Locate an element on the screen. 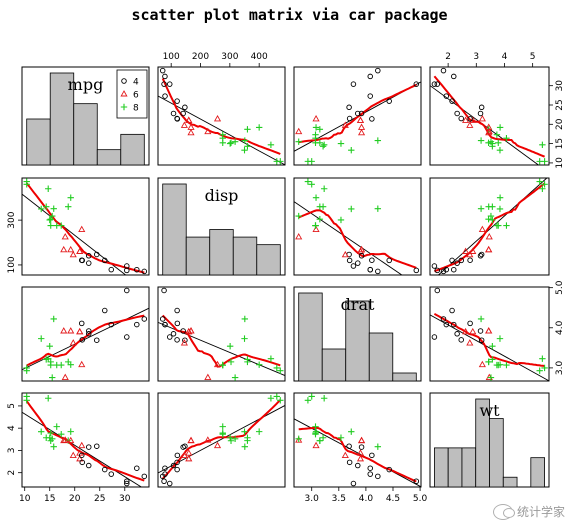 This screenshot has width=579, height=528. smooth-line-drat-disp is located at coordinates (221, 341).